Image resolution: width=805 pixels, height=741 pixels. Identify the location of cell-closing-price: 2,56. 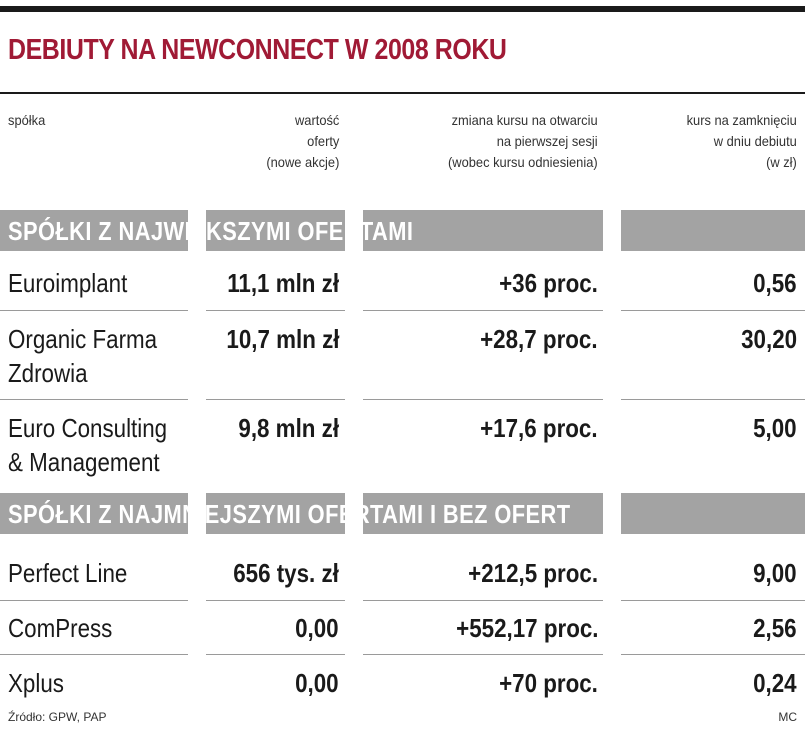
(775, 628).